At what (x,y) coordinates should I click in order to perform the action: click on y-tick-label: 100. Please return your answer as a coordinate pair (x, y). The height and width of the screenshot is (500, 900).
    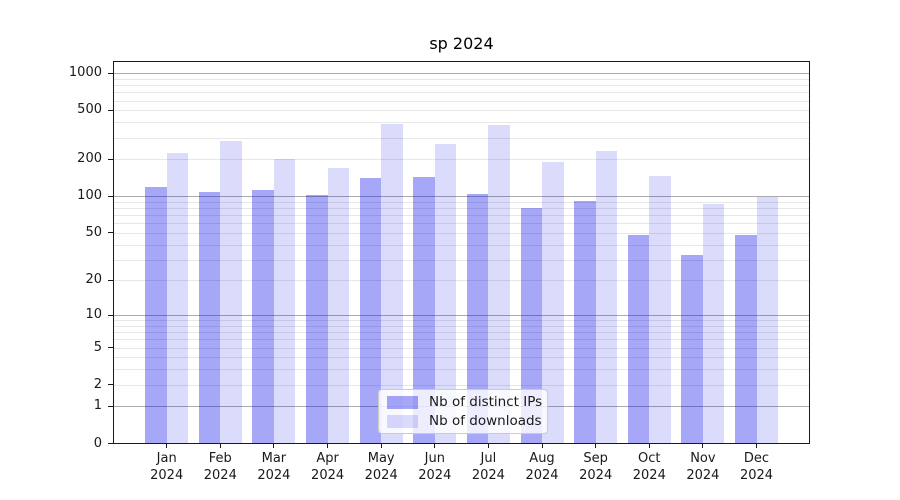
    Looking at the image, I should click on (89, 196).